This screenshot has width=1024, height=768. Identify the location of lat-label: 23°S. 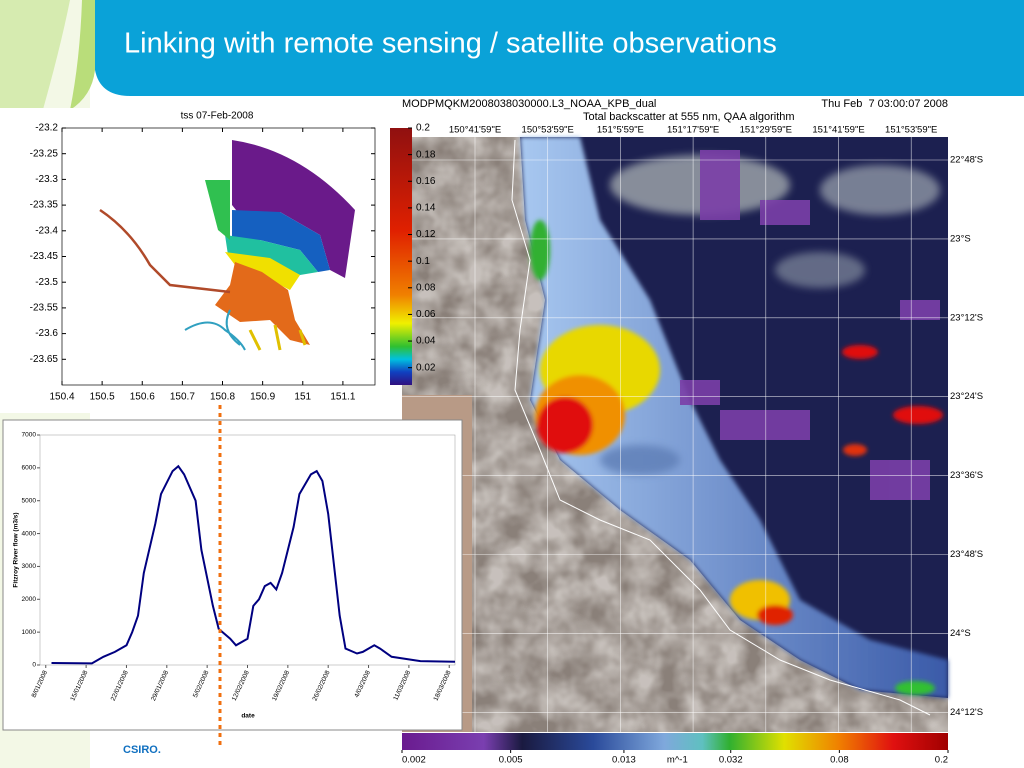
(960, 238).